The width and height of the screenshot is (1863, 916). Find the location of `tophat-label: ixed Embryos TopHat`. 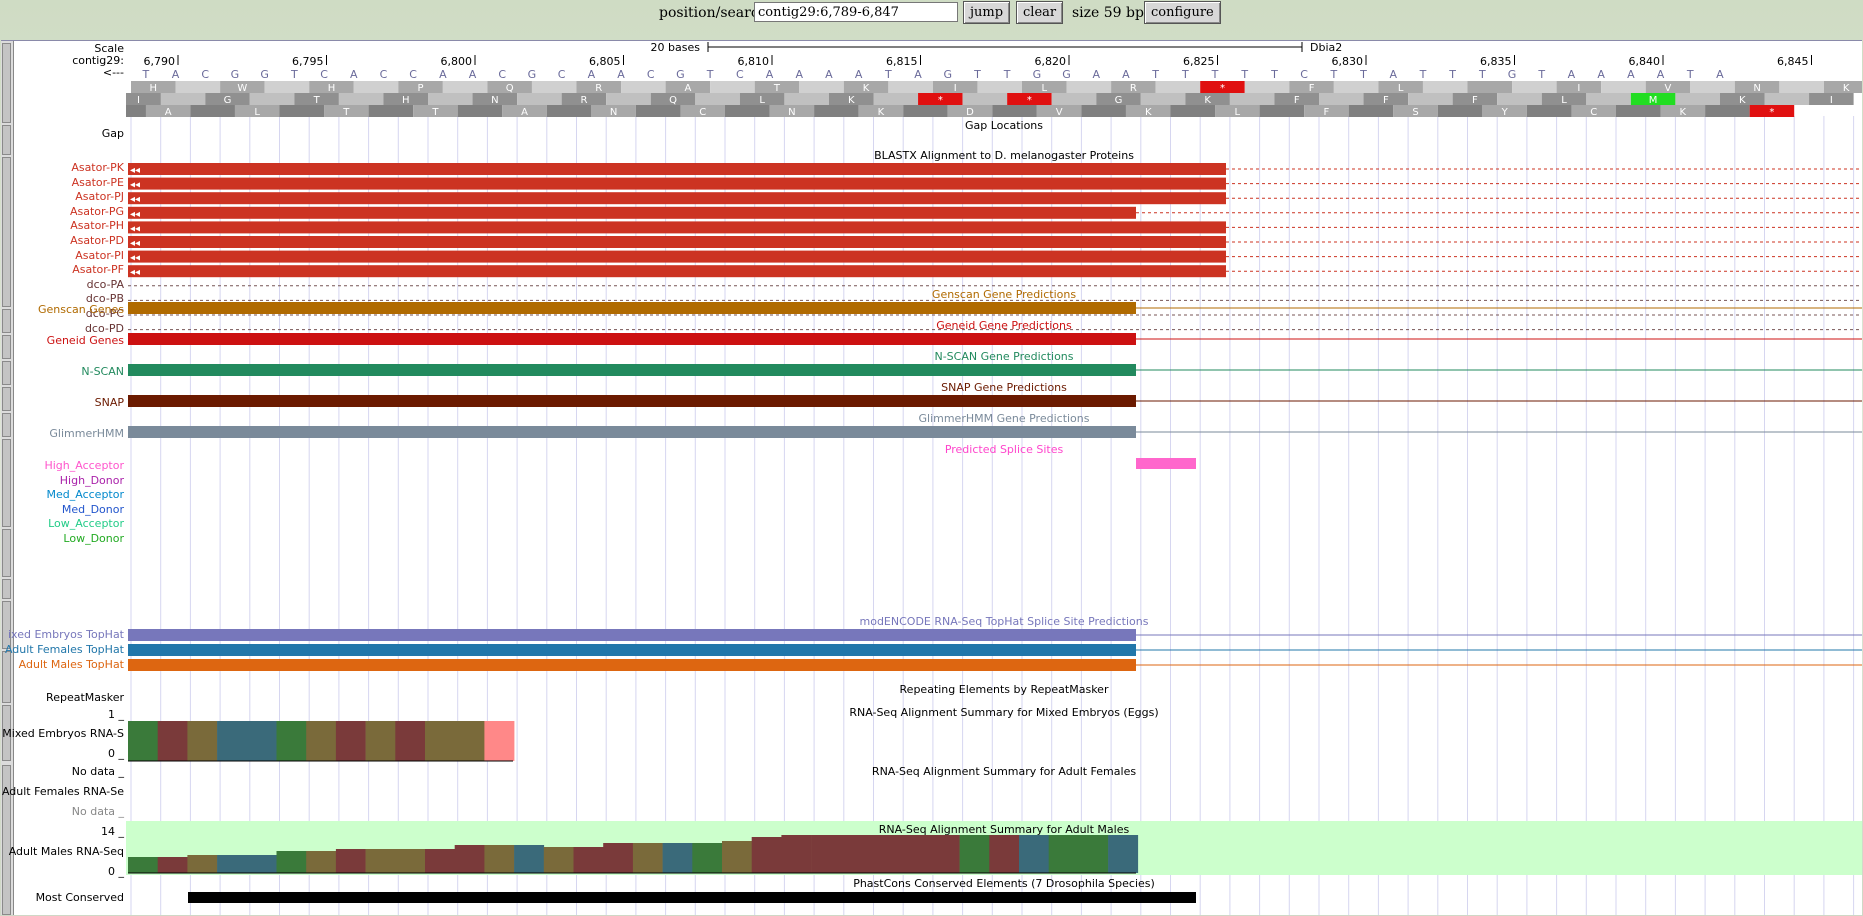

tophat-label: ixed Embryos TopHat is located at coordinates (66, 634).